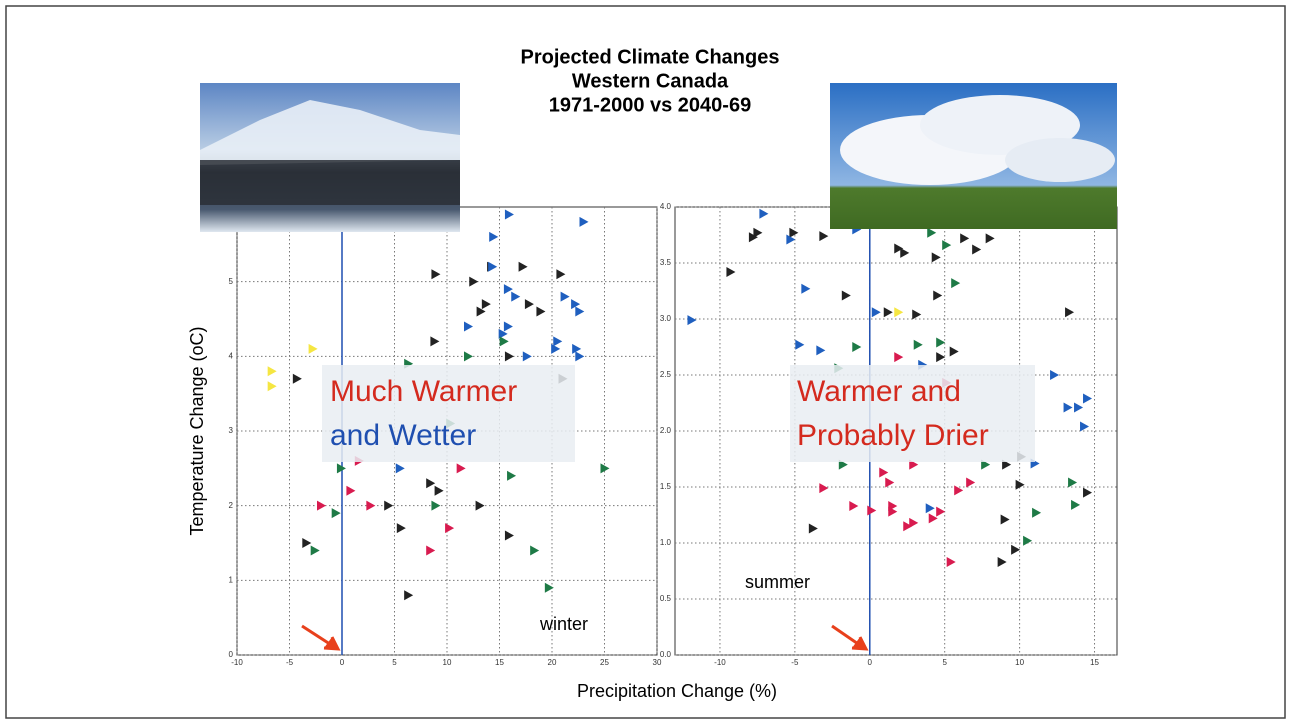 Image resolution: width=1292 pixels, height=724 pixels. Describe the element at coordinates (944, 662) in the screenshot. I see `x-tick-label: 5` at that location.